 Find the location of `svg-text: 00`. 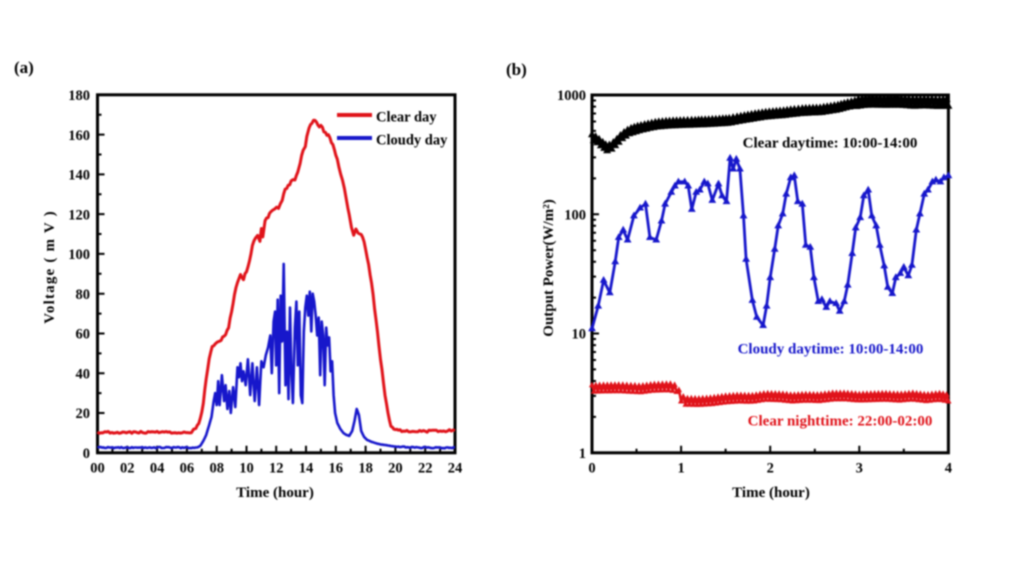

svg-text: 00 is located at coordinates (97, 469).